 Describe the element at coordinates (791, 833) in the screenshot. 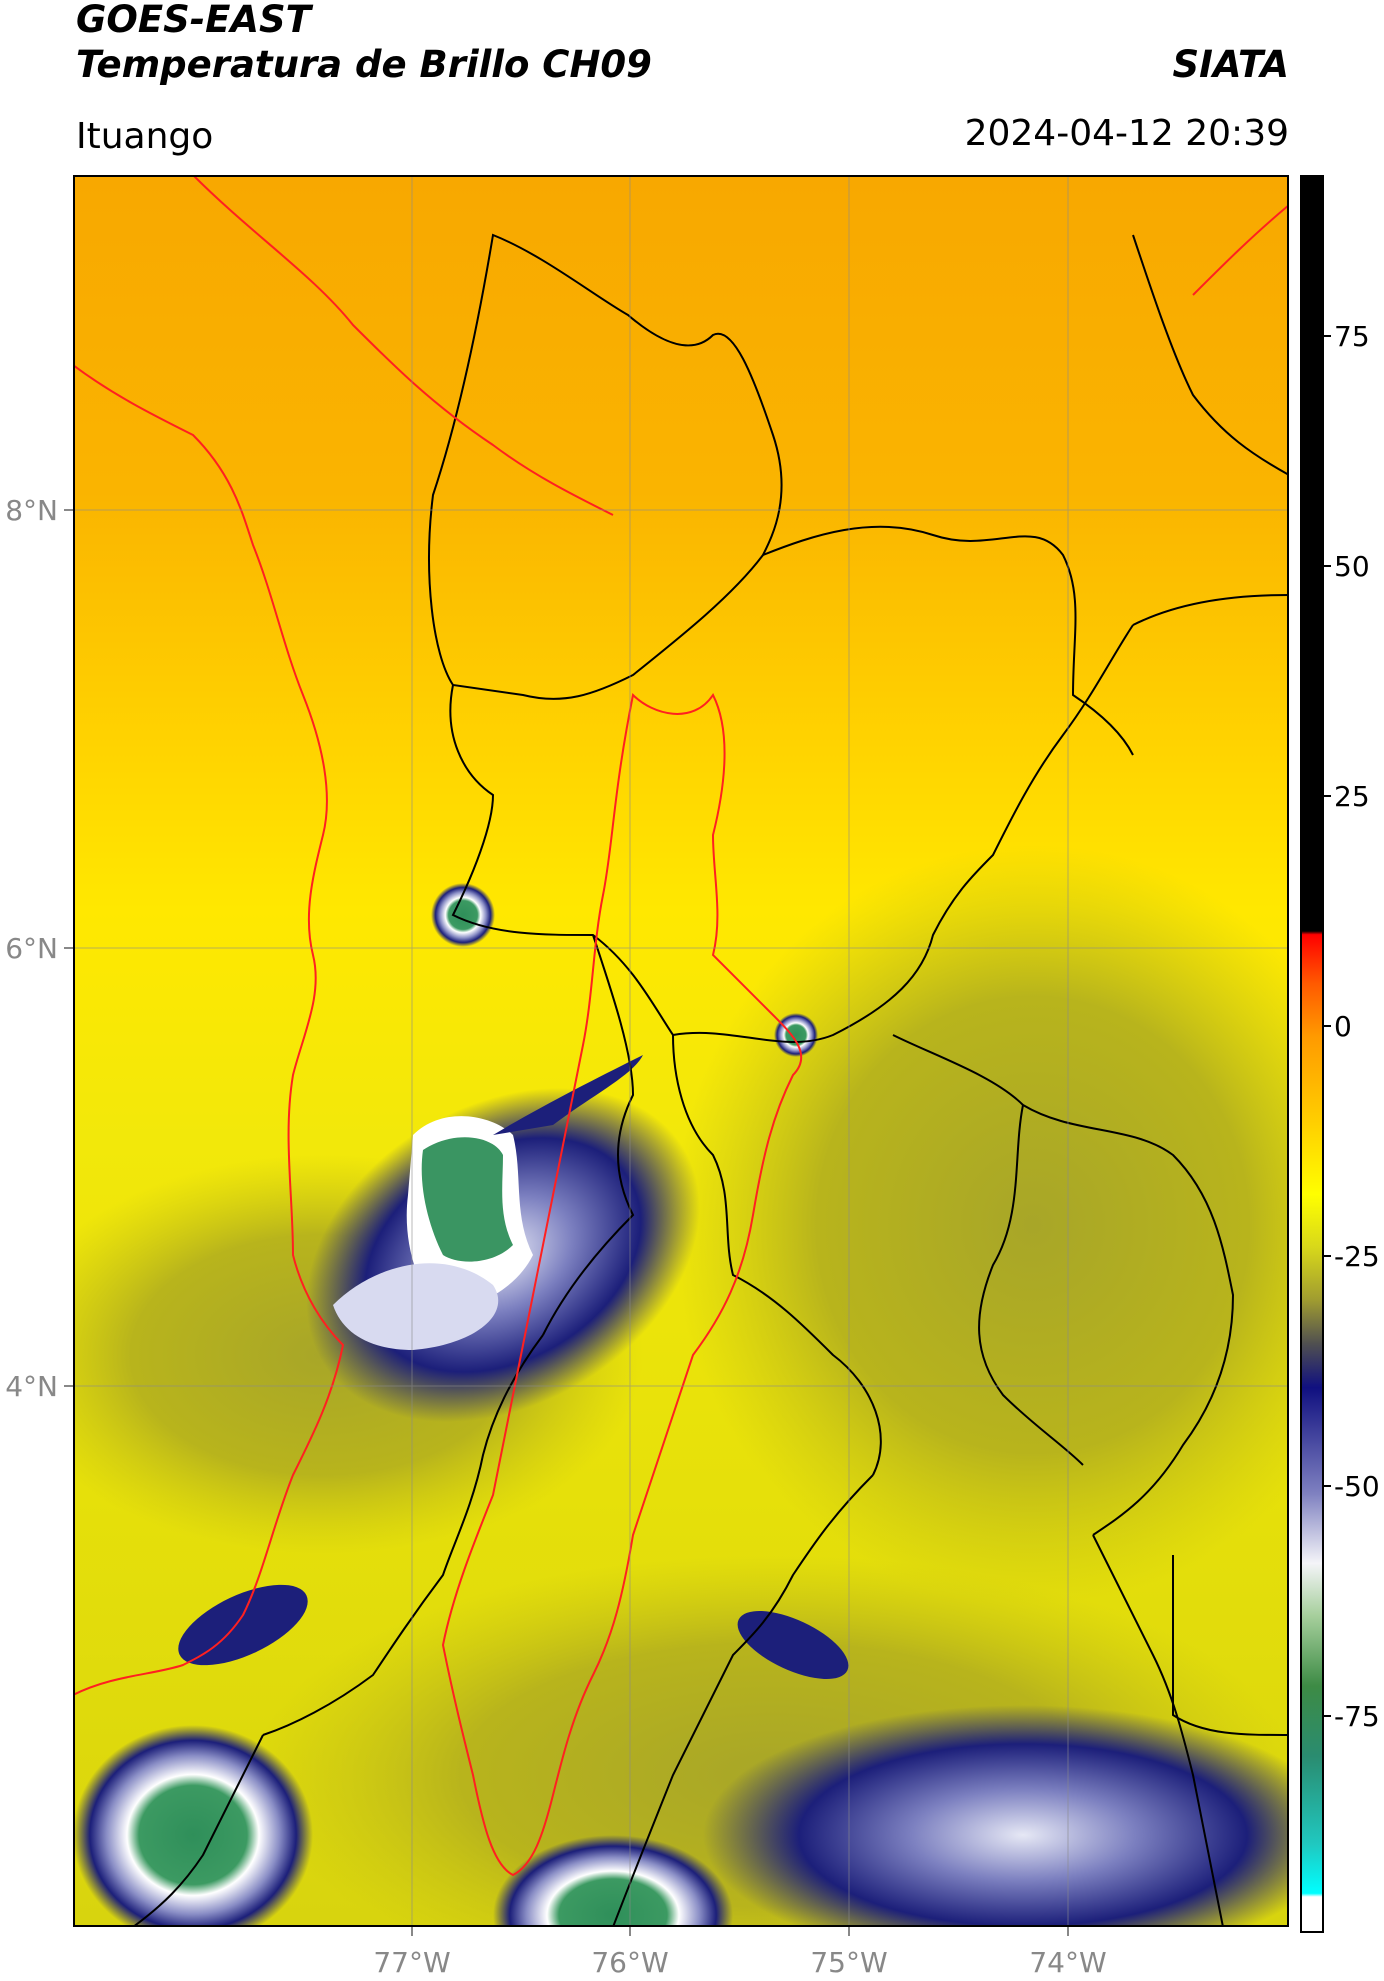

I see `boundary-antioquia-north` at that location.